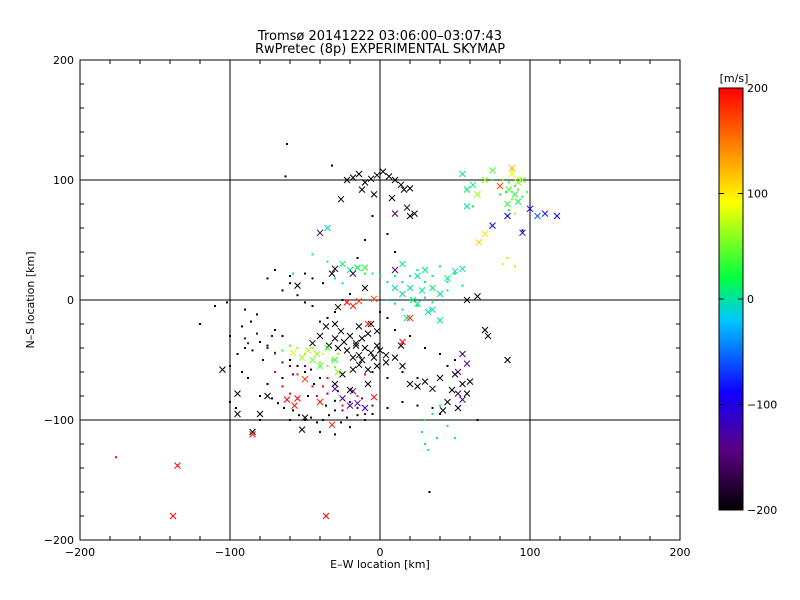 Image resolution: width=800 pixels, height=600 pixels. Describe the element at coordinates (762, 510) in the screenshot. I see `colorbar-tick-label: −200` at that location.